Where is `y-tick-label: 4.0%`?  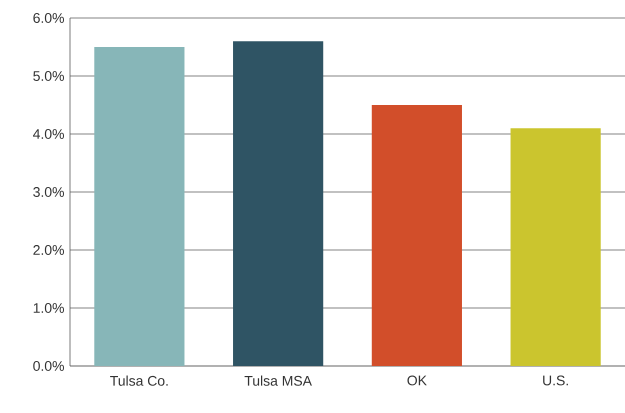
y-tick-label: 4.0% is located at coordinates (48, 134).